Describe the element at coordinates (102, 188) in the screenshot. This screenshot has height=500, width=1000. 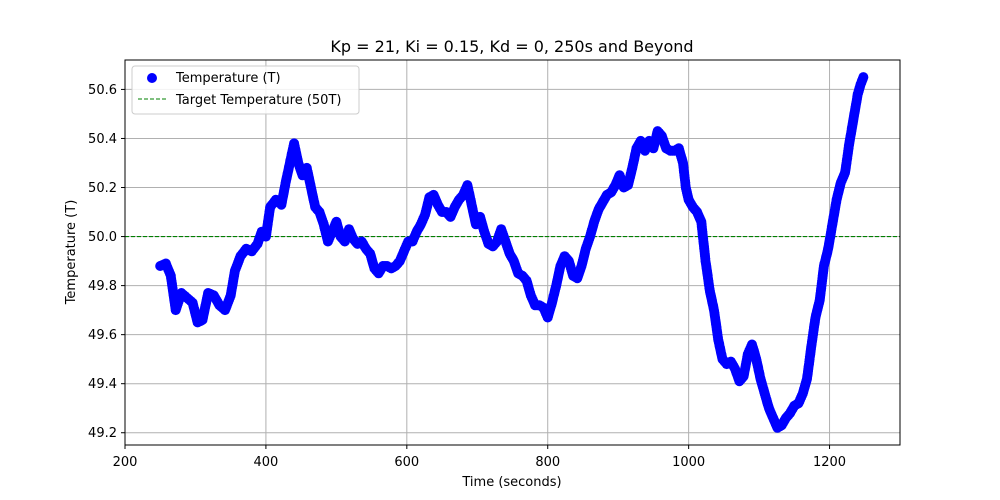
I see `y-tick-label: 50.2` at that location.